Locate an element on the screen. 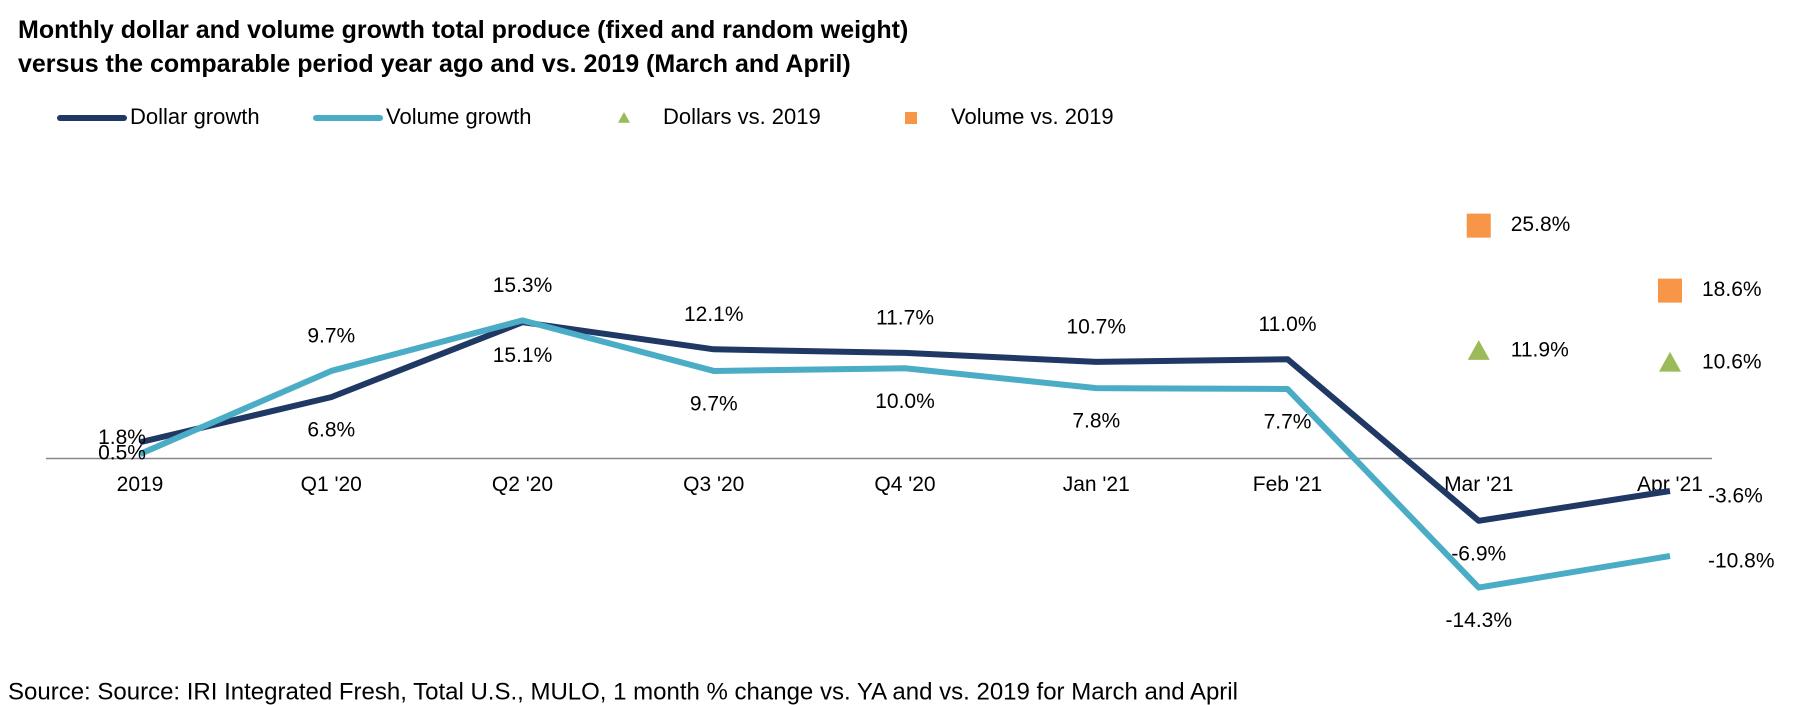 The image size is (1793, 705). data-label: 11.7% is located at coordinates (905, 317).